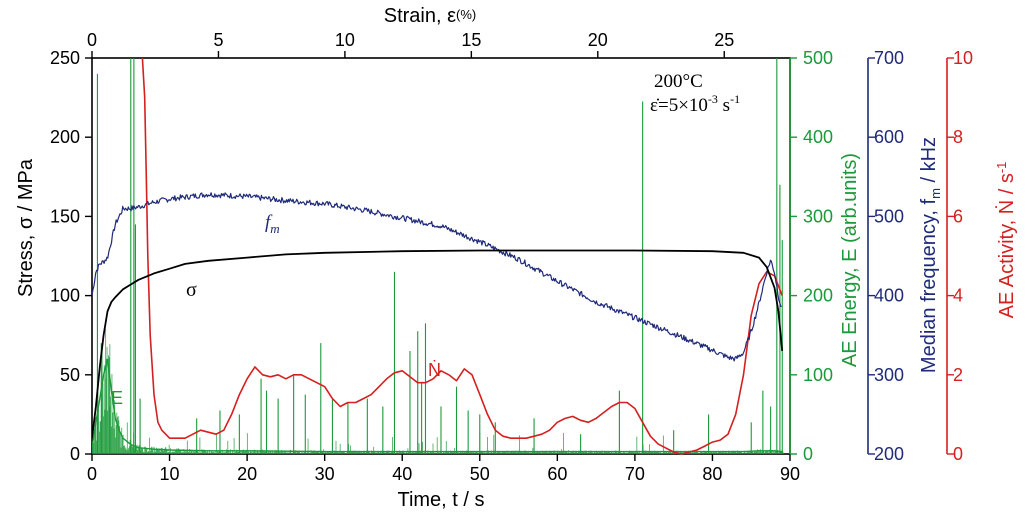 The width and height of the screenshot is (1027, 513). What do you see at coordinates (790, 474) in the screenshot?
I see `x-tick-label: 90` at bounding box center [790, 474].